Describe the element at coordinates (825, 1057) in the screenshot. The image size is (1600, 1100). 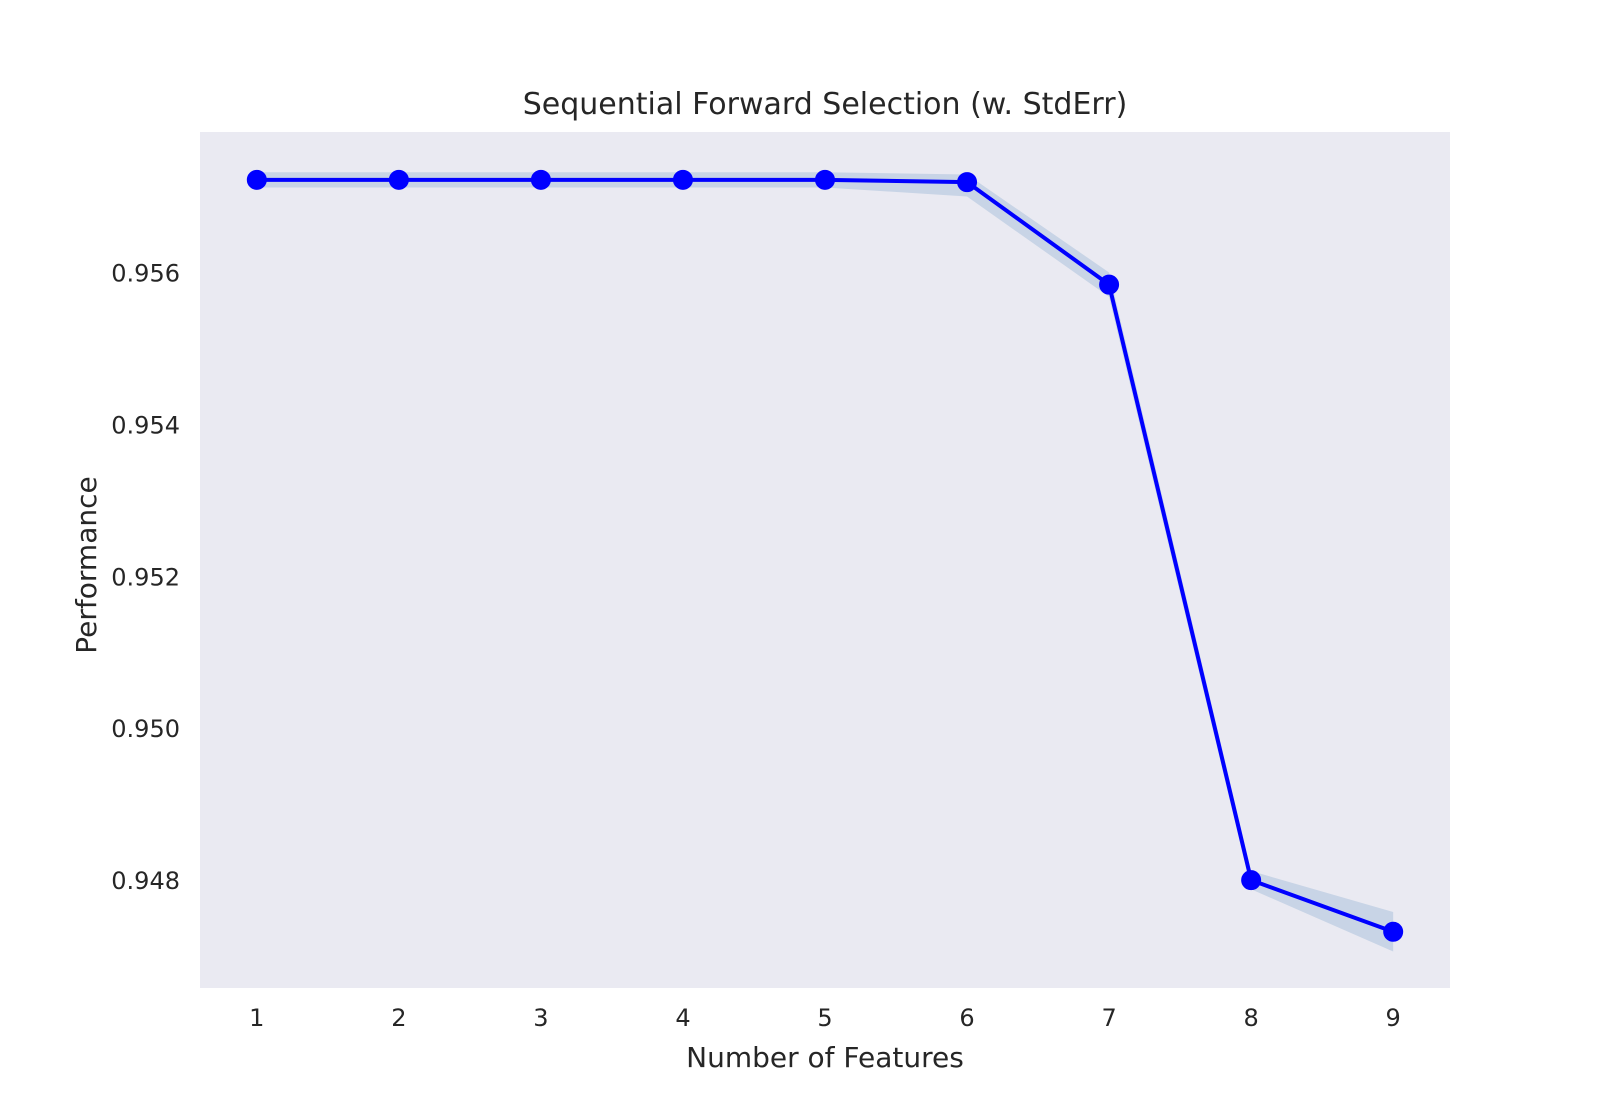
I see `x-axis-label: Number of Features` at that location.